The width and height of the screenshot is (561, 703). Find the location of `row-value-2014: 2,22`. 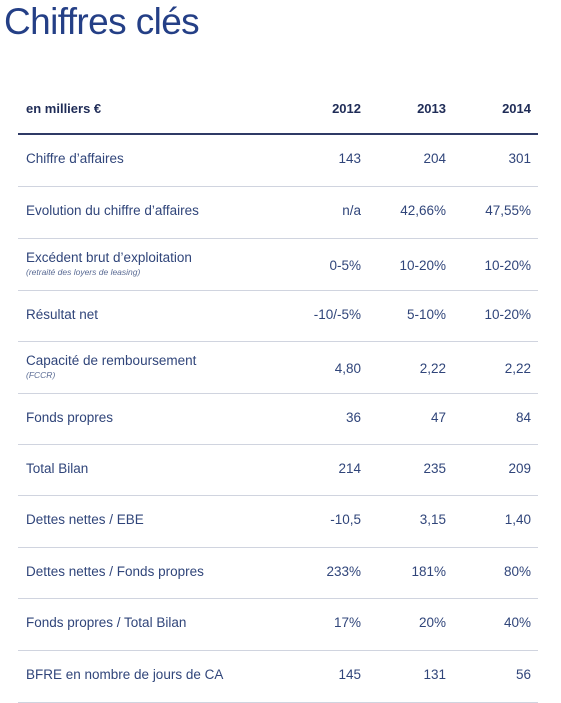

row-value-2014: 2,22 is located at coordinates (517, 368).